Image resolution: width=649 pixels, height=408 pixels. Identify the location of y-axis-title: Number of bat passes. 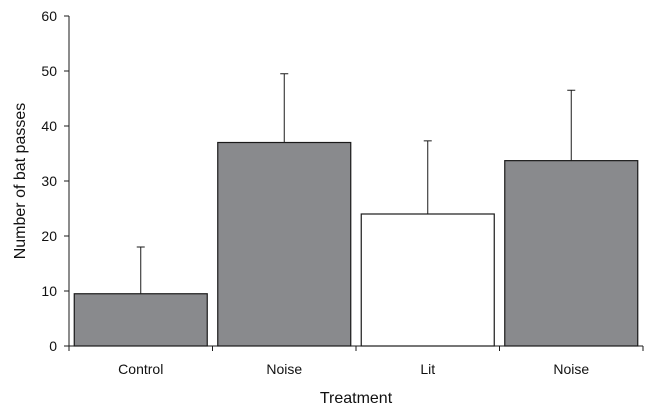
(20, 181).